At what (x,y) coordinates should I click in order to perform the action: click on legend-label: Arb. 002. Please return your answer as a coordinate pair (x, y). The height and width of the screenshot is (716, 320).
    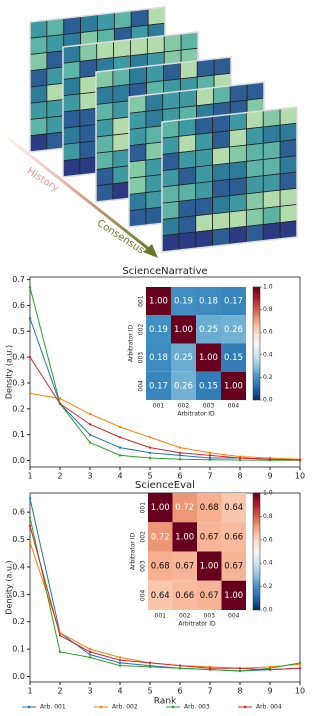
    Looking at the image, I should click on (125, 707).